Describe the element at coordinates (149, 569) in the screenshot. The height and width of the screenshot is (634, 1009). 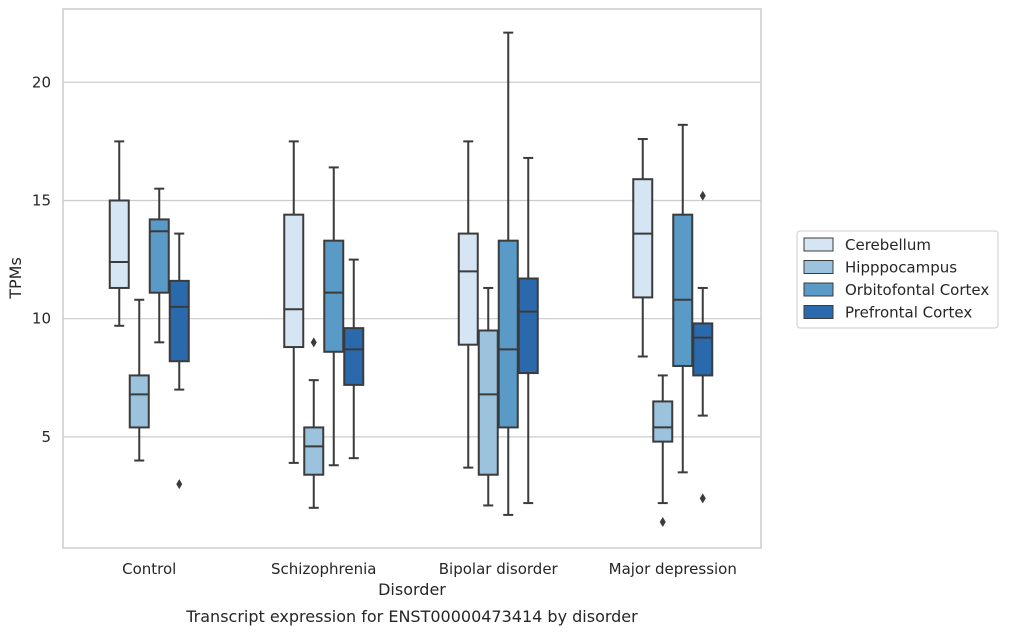
I see `x-tick-label: Control` at that location.